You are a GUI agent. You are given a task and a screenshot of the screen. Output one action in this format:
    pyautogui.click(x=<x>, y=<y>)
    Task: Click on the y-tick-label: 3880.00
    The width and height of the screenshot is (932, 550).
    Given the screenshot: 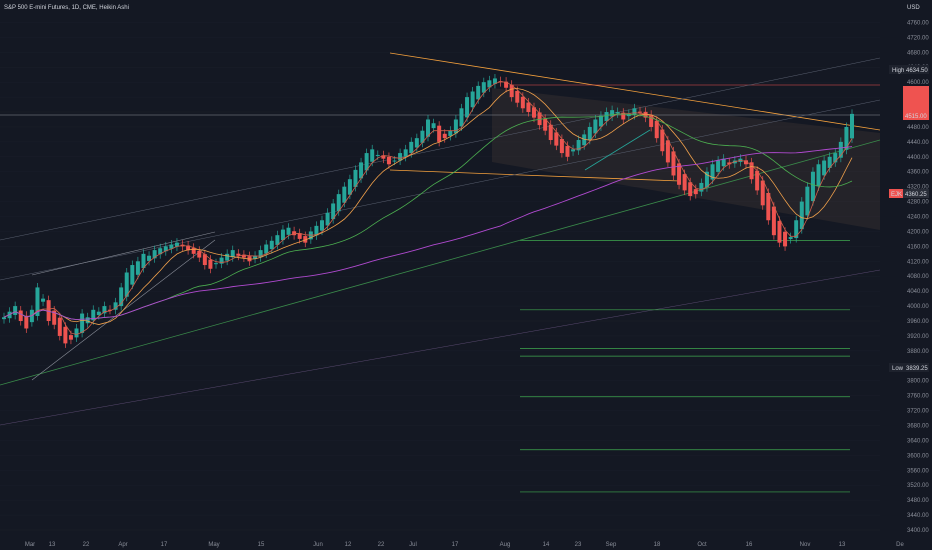 What is the action you would take?
    pyautogui.click(x=918, y=352)
    